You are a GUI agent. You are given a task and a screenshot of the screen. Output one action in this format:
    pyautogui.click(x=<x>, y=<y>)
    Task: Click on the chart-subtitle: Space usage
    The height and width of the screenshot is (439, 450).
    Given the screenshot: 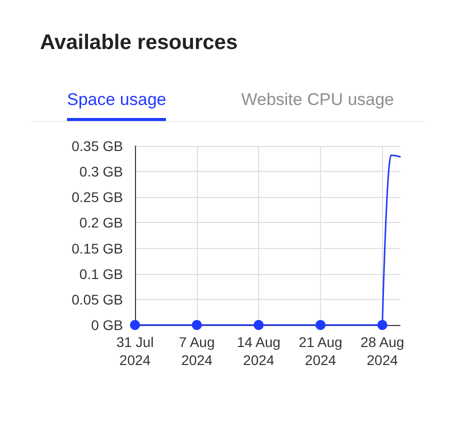 What is the action you would take?
    pyautogui.click(x=116, y=104)
    